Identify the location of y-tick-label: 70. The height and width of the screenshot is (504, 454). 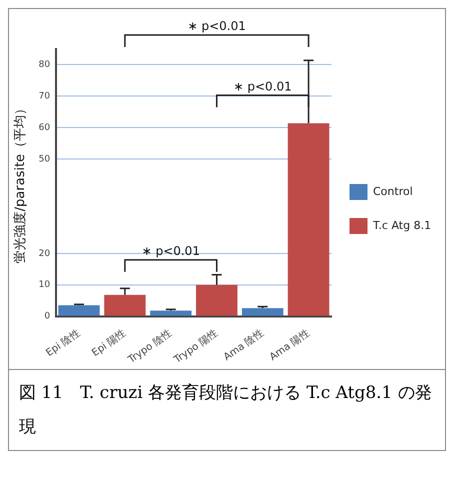
(44, 97).